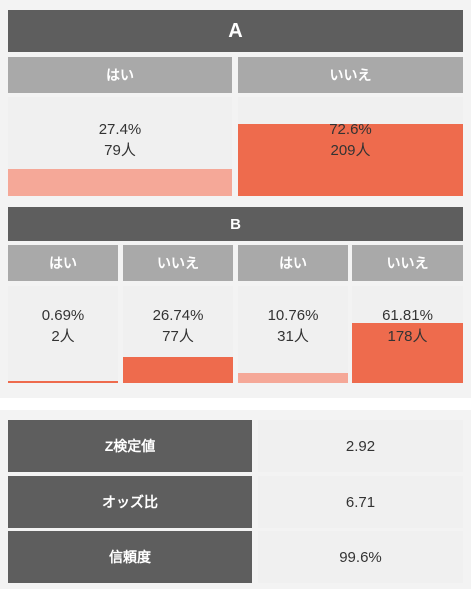  I want to click on group-b-cell-2: 26.74% 77人, so click(178, 334).